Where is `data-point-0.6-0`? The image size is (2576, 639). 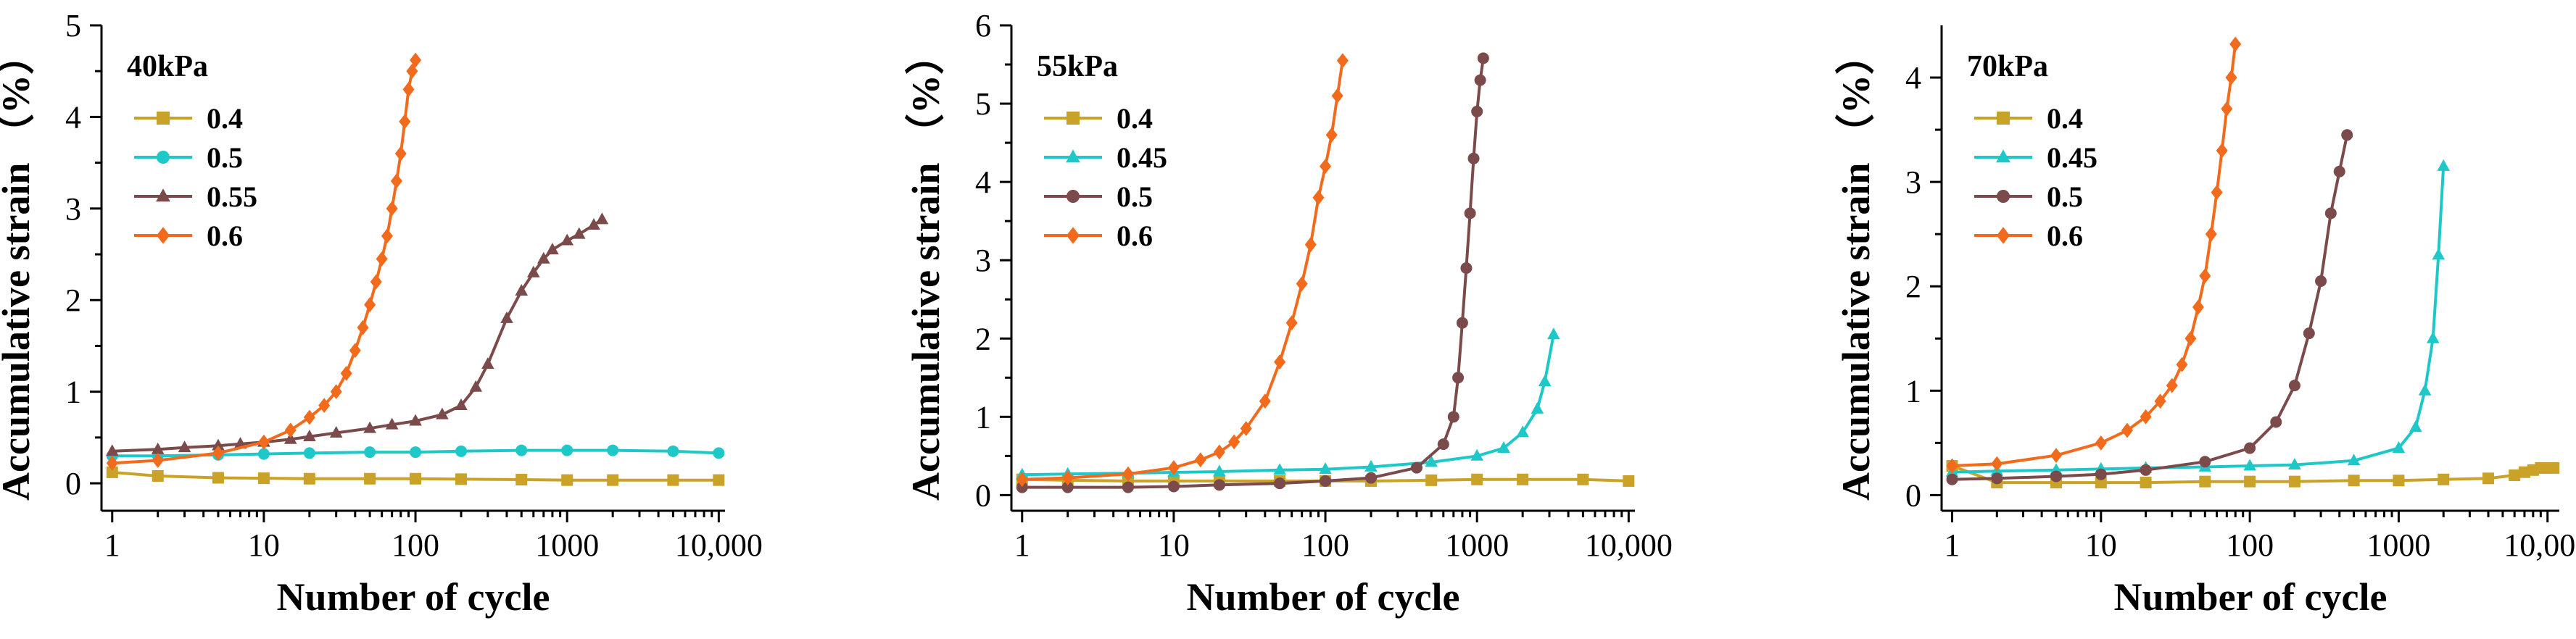
data-point-0.6-0 is located at coordinates (1952, 466).